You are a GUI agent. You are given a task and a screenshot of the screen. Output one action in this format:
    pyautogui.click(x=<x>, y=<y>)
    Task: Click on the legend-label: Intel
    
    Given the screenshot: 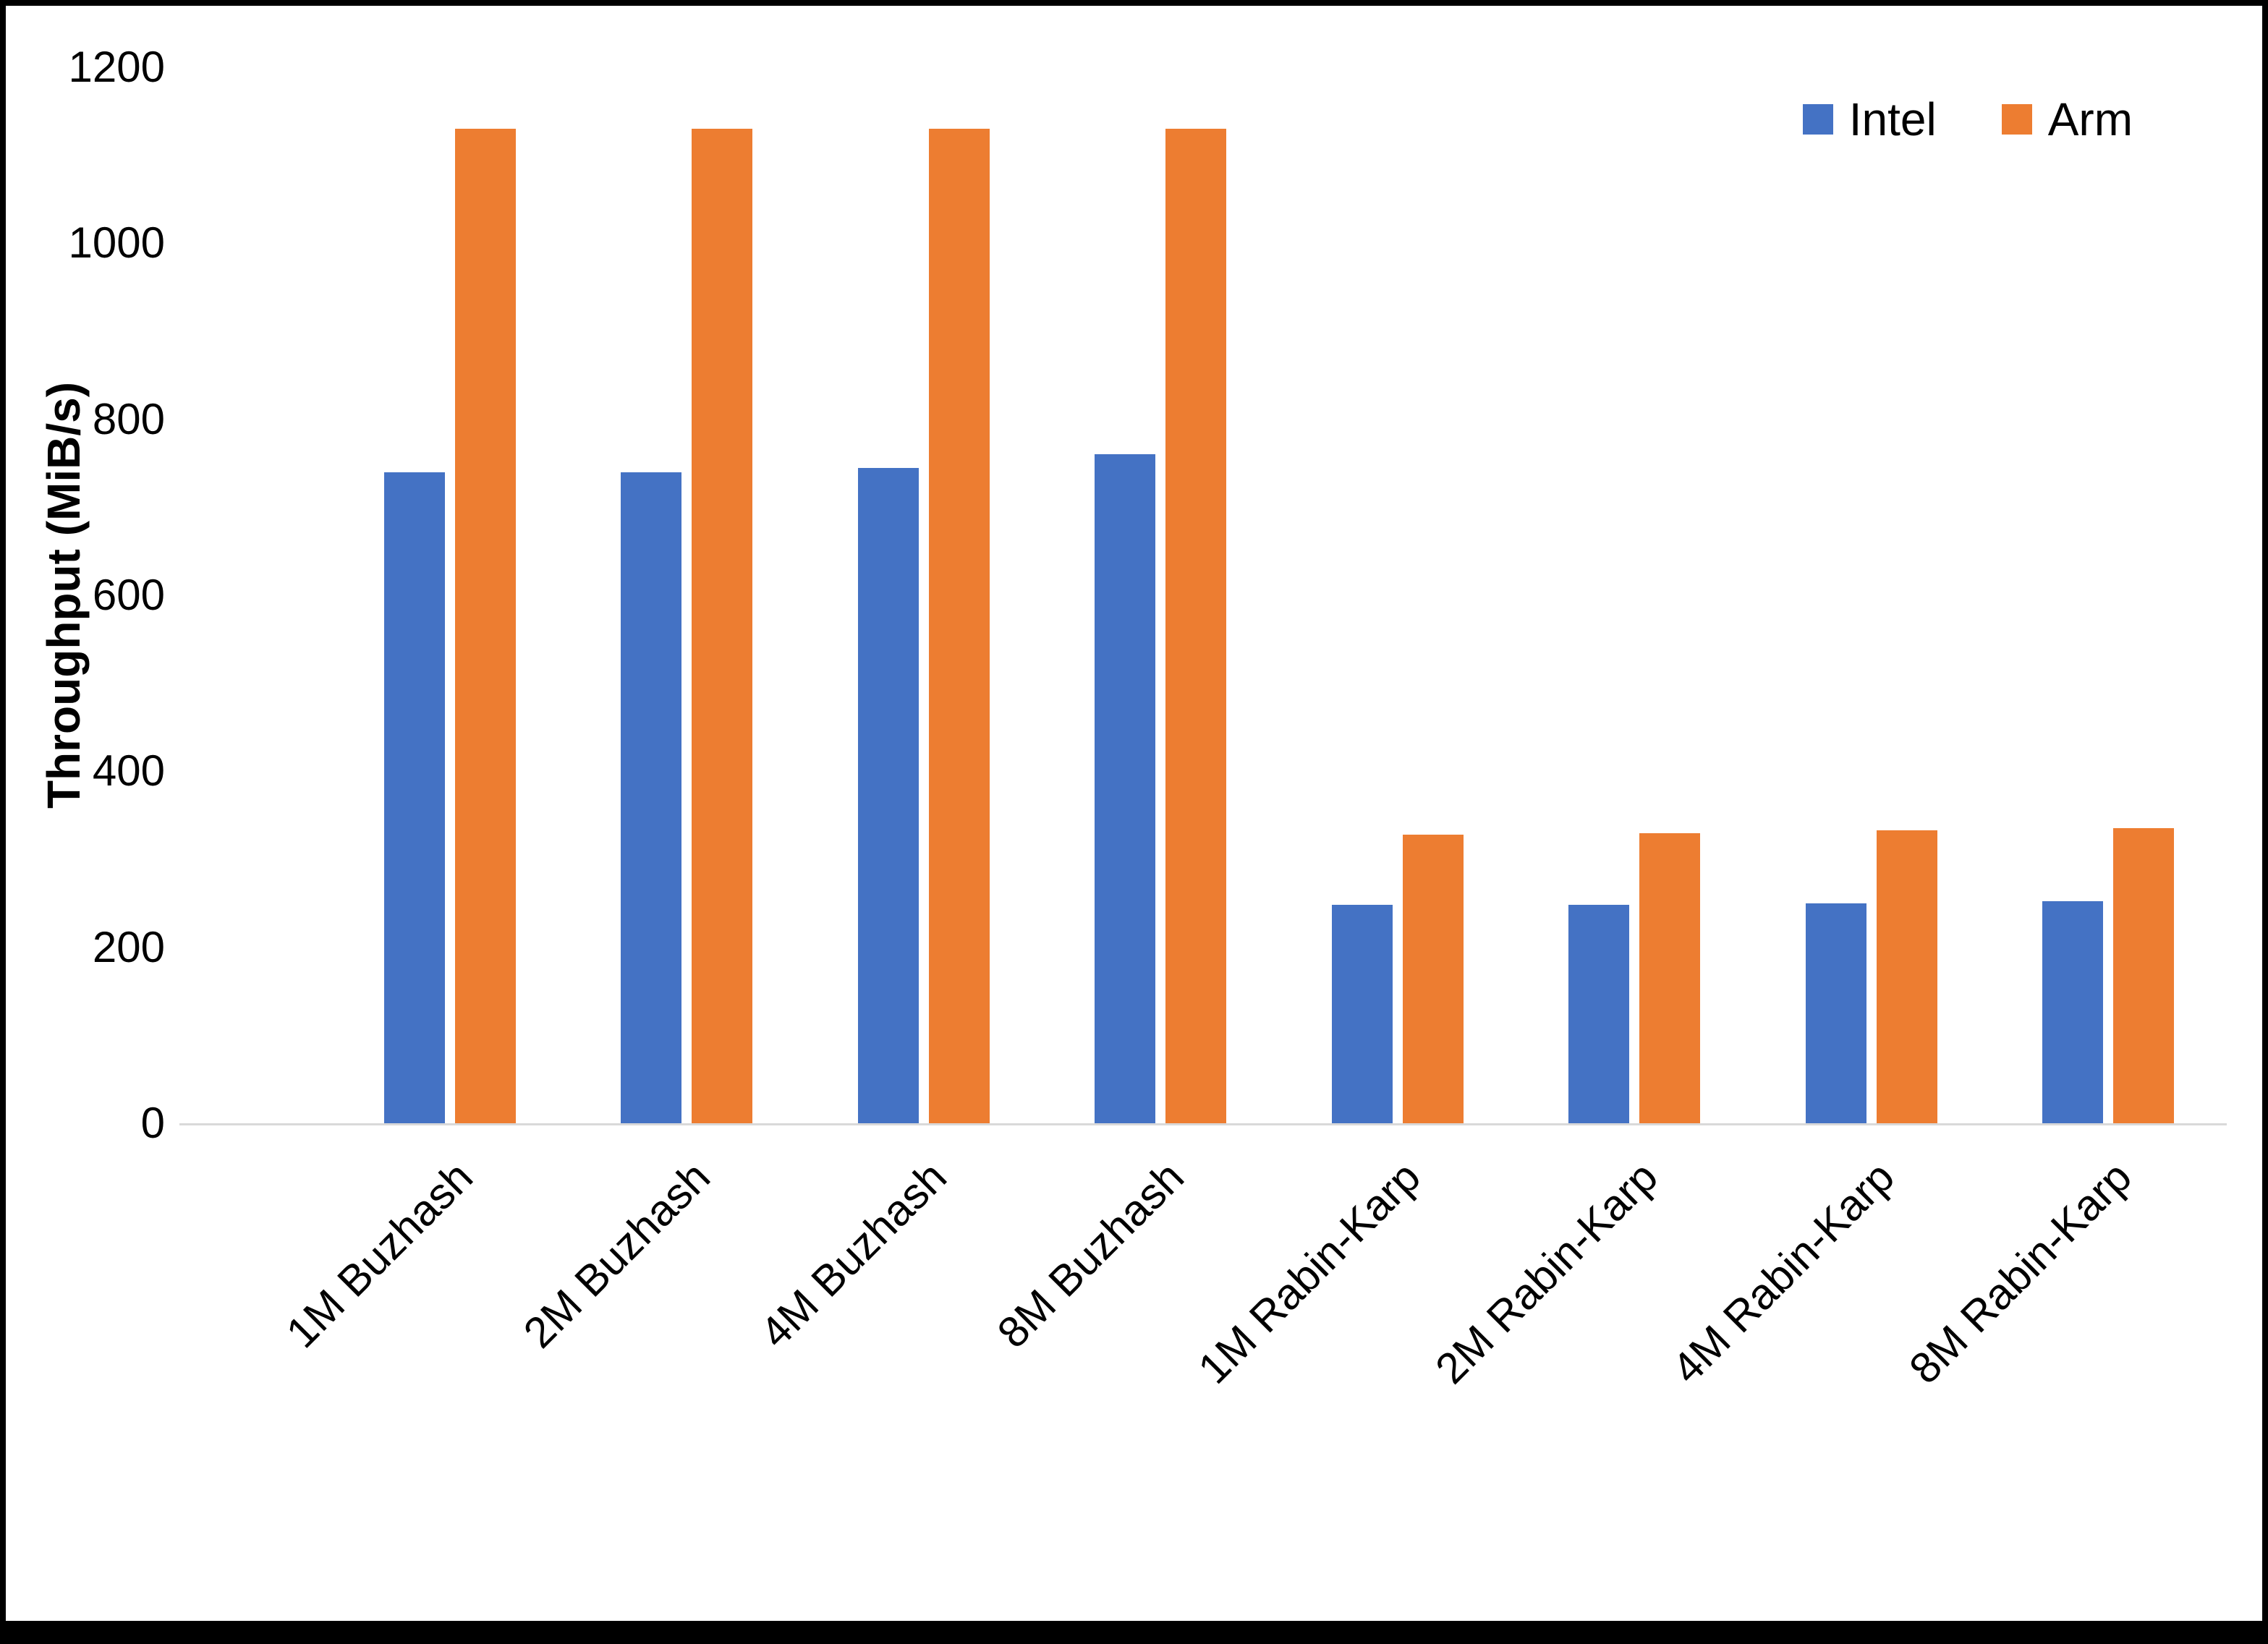 What is the action you would take?
    pyautogui.click(x=1892, y=119)
    